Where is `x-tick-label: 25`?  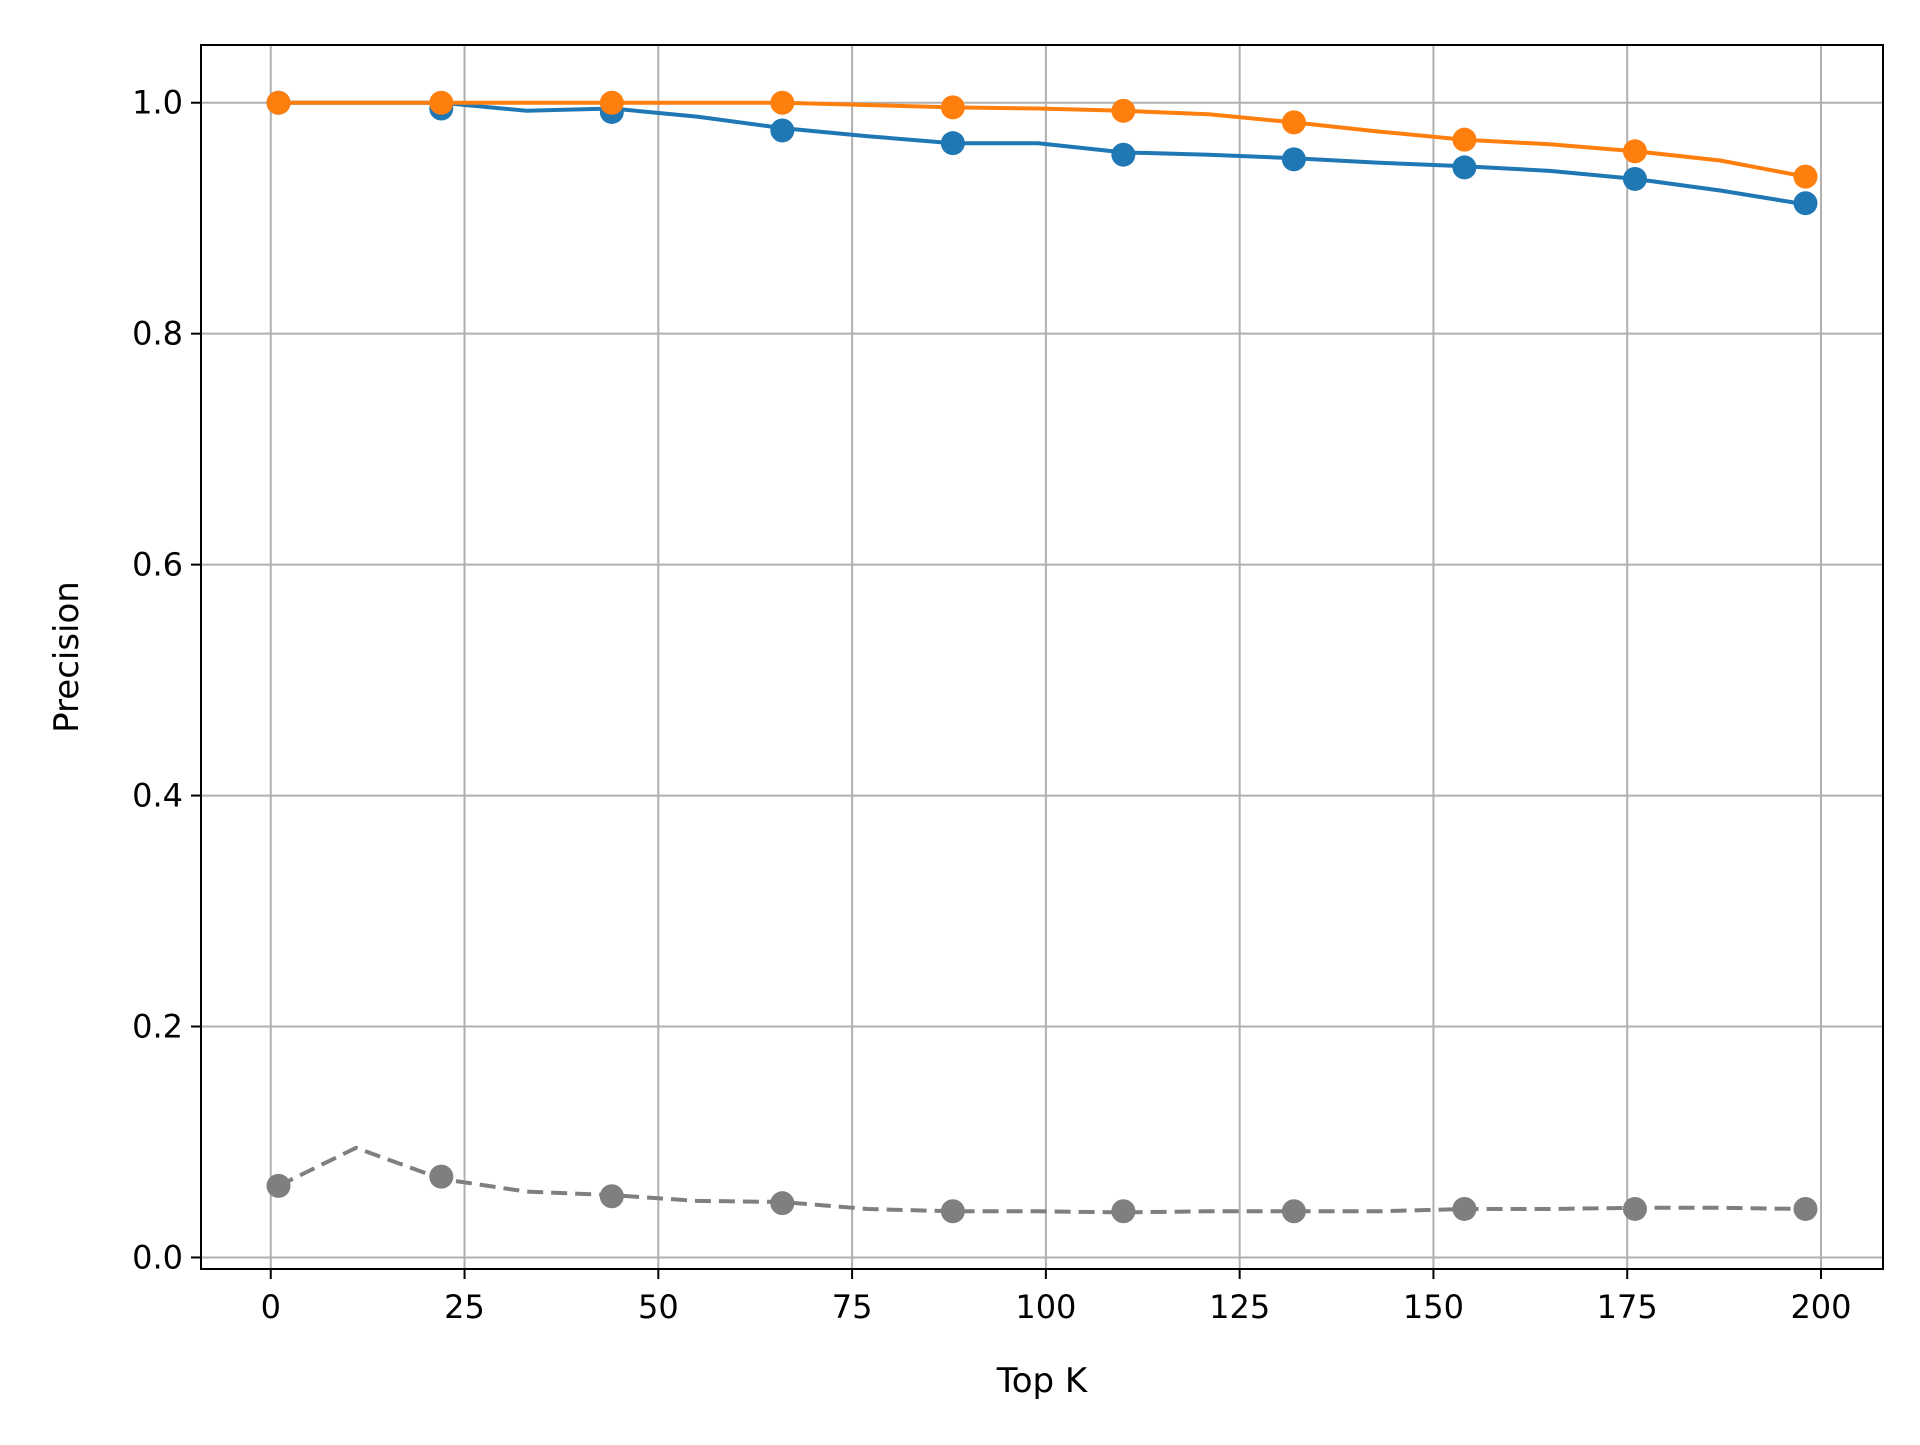
x-tick-label: 25 is located at coordinates (464, 1307).